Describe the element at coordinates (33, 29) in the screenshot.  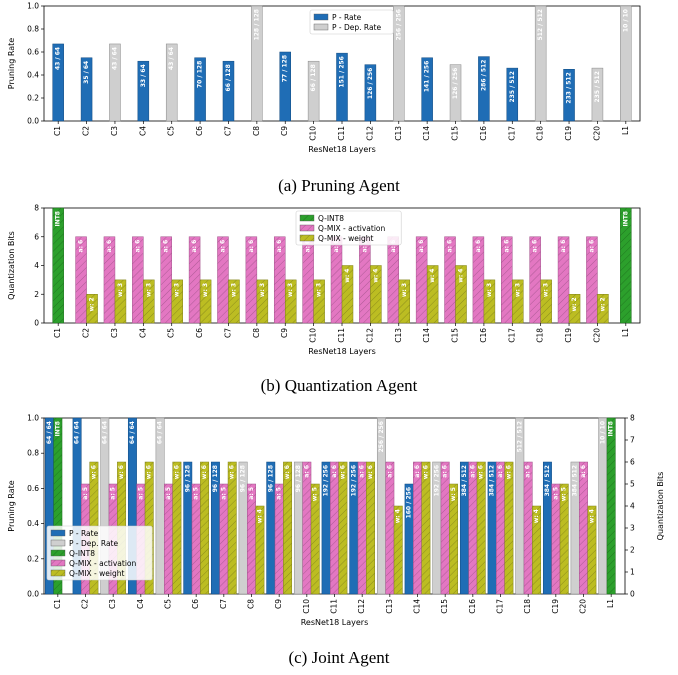
I see `chart-a-ytick-label: 0.8` at that location.